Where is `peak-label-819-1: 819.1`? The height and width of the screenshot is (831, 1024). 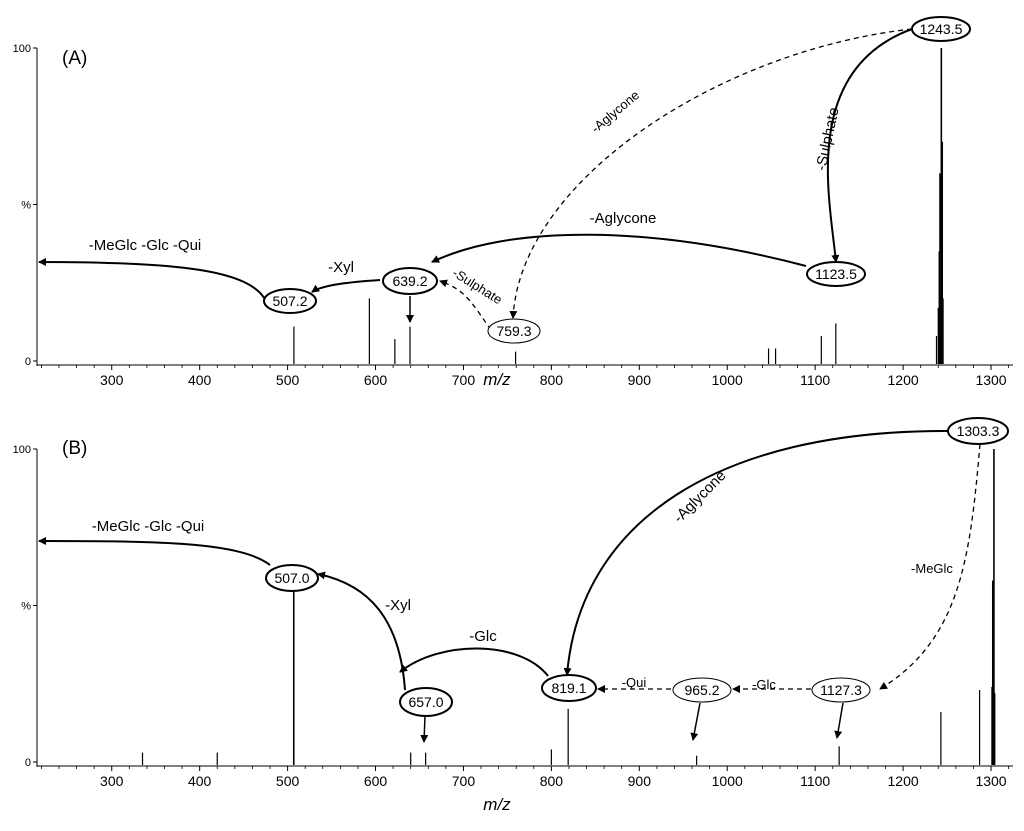
peak-label-819-1: 819.1 is located at coordinates (569, 688).